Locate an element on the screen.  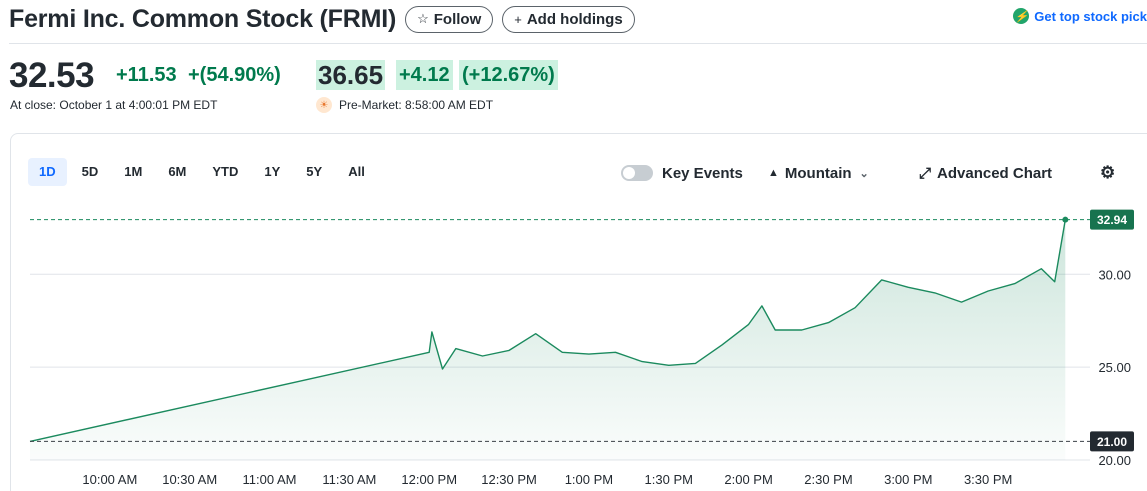
y-tick-label: 30.00 is located at coordinates (1114, 274).